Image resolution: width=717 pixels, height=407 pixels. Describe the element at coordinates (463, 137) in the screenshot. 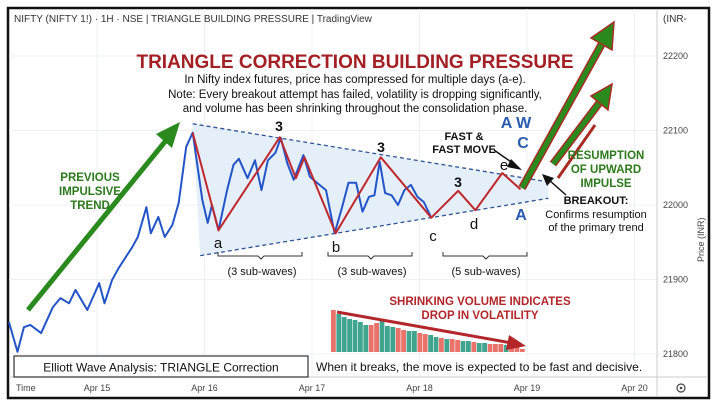

I see `fast-move-label-1: FAST &` at that location.